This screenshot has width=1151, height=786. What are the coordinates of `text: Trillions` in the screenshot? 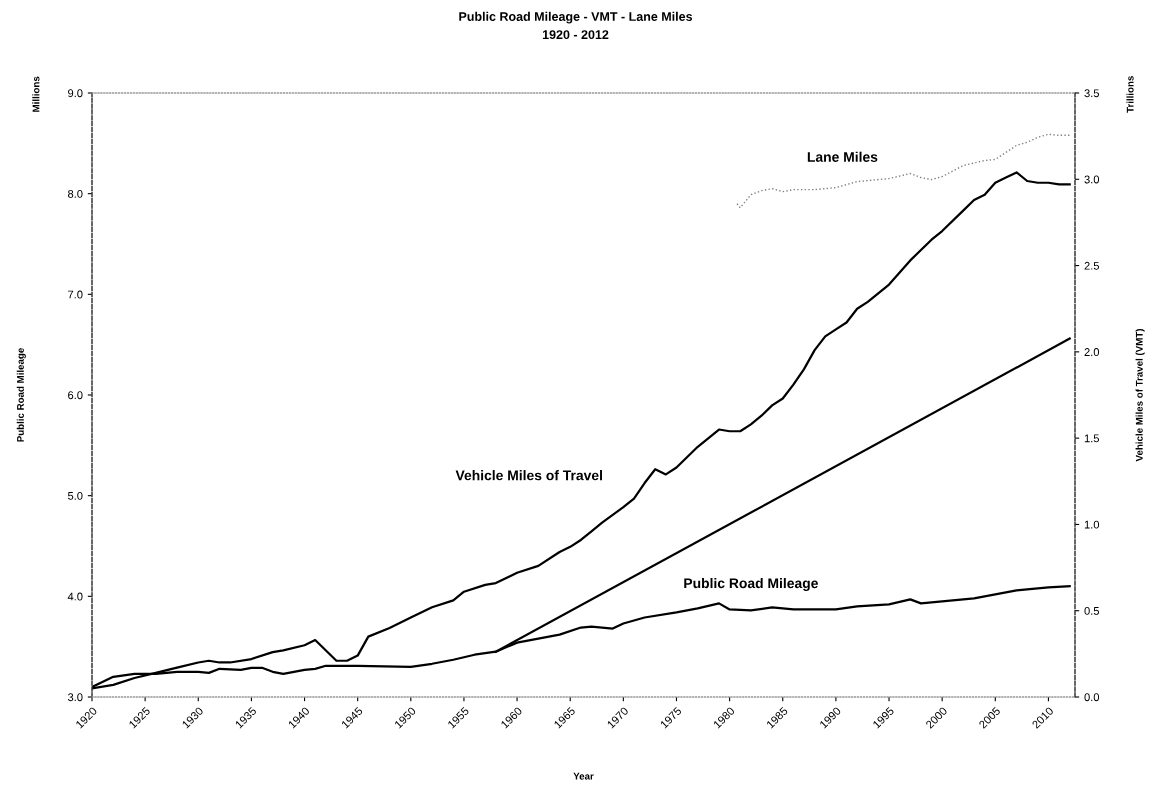 It's located at (1130, 94).